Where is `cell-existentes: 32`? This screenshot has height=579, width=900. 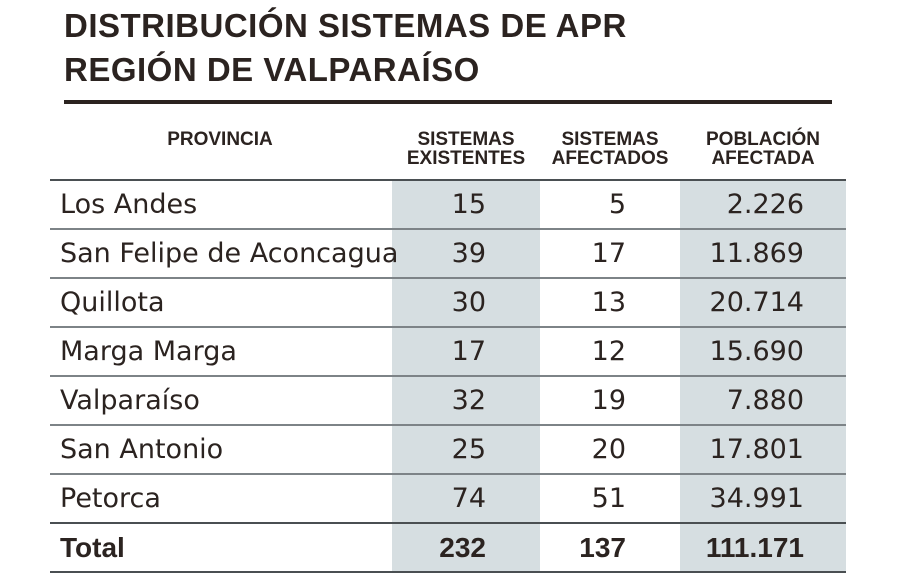 cell-existentes: 32 is located at coordinates (468, 400).